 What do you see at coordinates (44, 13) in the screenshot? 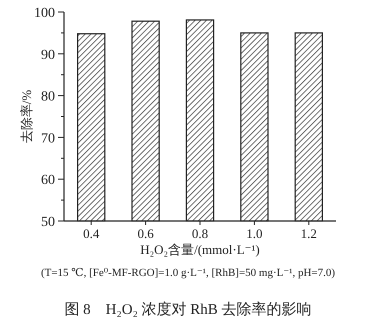
I see `y-tick-label: 100` at bounding box center [44, 13].